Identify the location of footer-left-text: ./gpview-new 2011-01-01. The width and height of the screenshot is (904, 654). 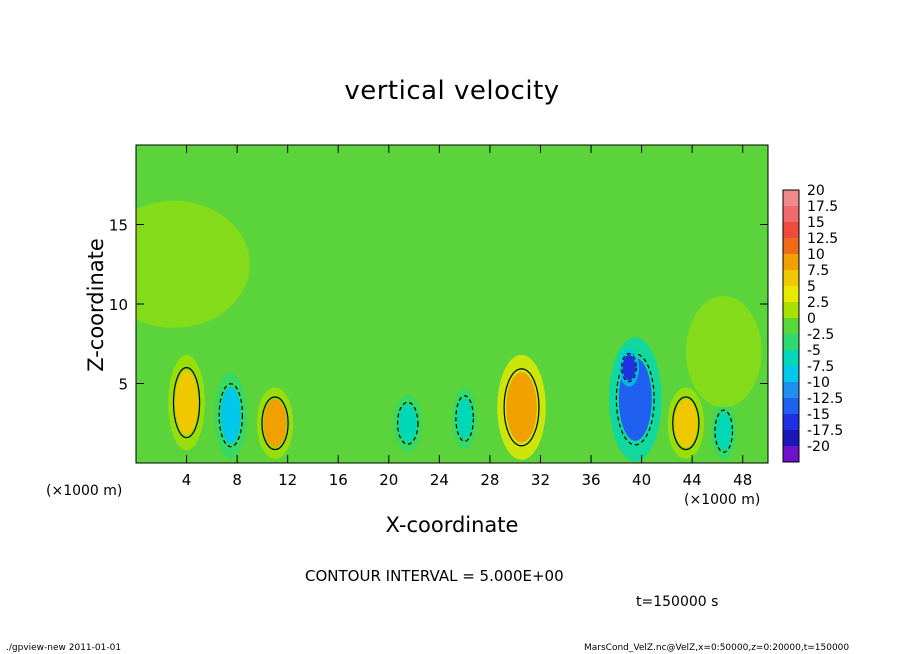
(64, 648).